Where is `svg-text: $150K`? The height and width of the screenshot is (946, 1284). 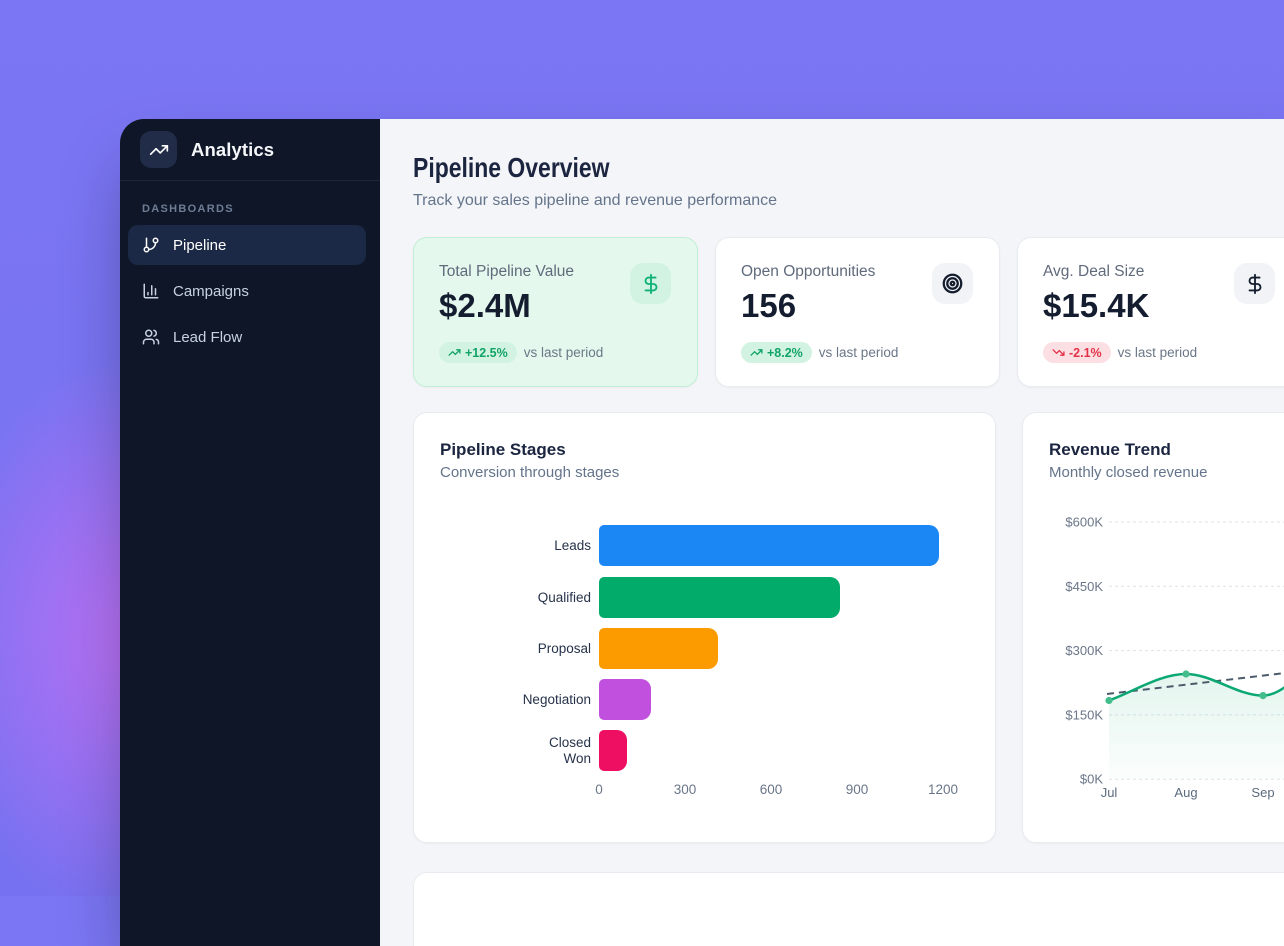 svg-text: $150K is located at coordinates (1084, 714).